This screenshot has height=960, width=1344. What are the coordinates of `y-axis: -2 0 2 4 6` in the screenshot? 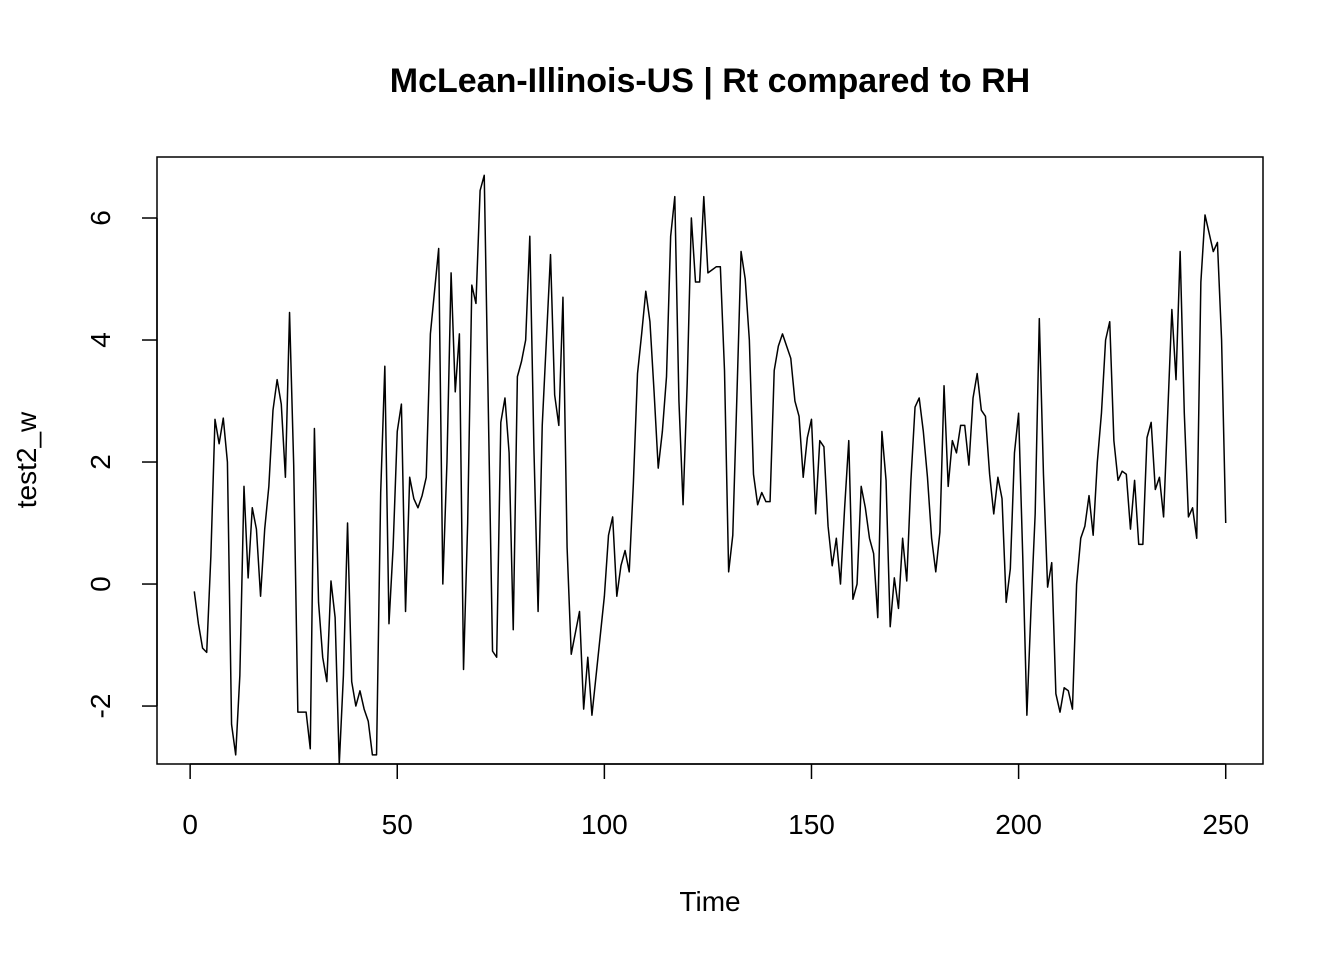 It's located at (121, 464).